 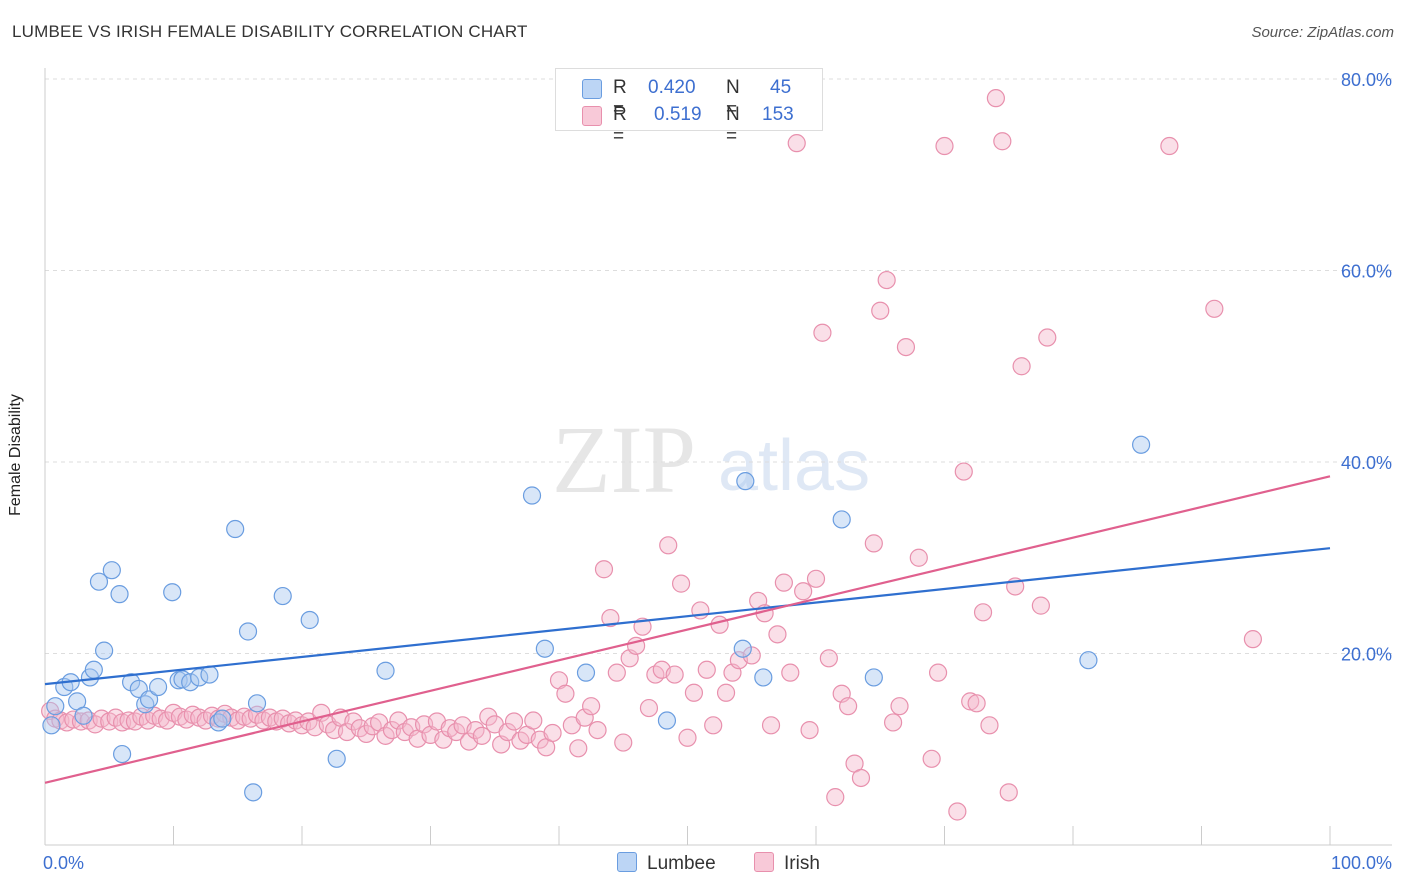 I want to click on correlation-legend: R = 0.420 N = 45 R = 0.519 N = 153, so click(x=689, y=107).